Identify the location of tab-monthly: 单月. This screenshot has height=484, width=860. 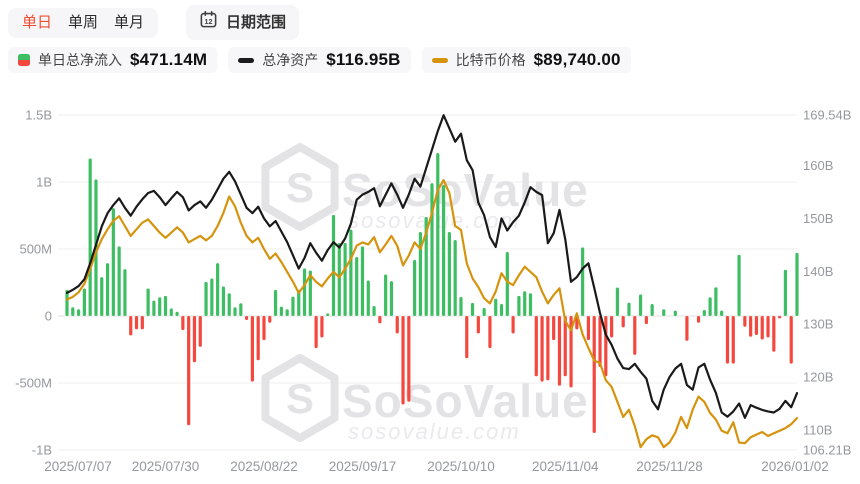
(129, 22).